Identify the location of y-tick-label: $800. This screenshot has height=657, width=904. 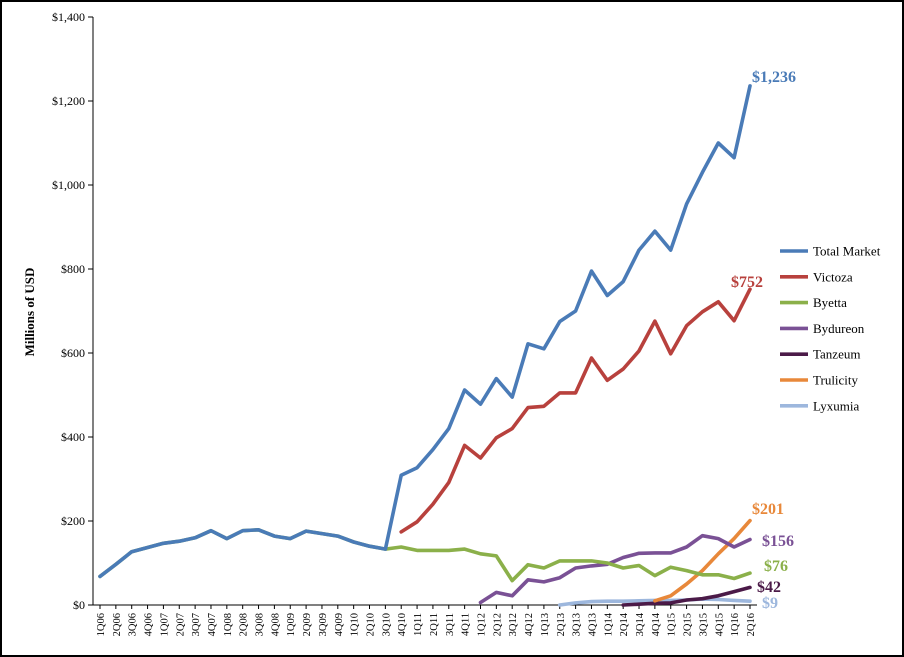
(73, 269).